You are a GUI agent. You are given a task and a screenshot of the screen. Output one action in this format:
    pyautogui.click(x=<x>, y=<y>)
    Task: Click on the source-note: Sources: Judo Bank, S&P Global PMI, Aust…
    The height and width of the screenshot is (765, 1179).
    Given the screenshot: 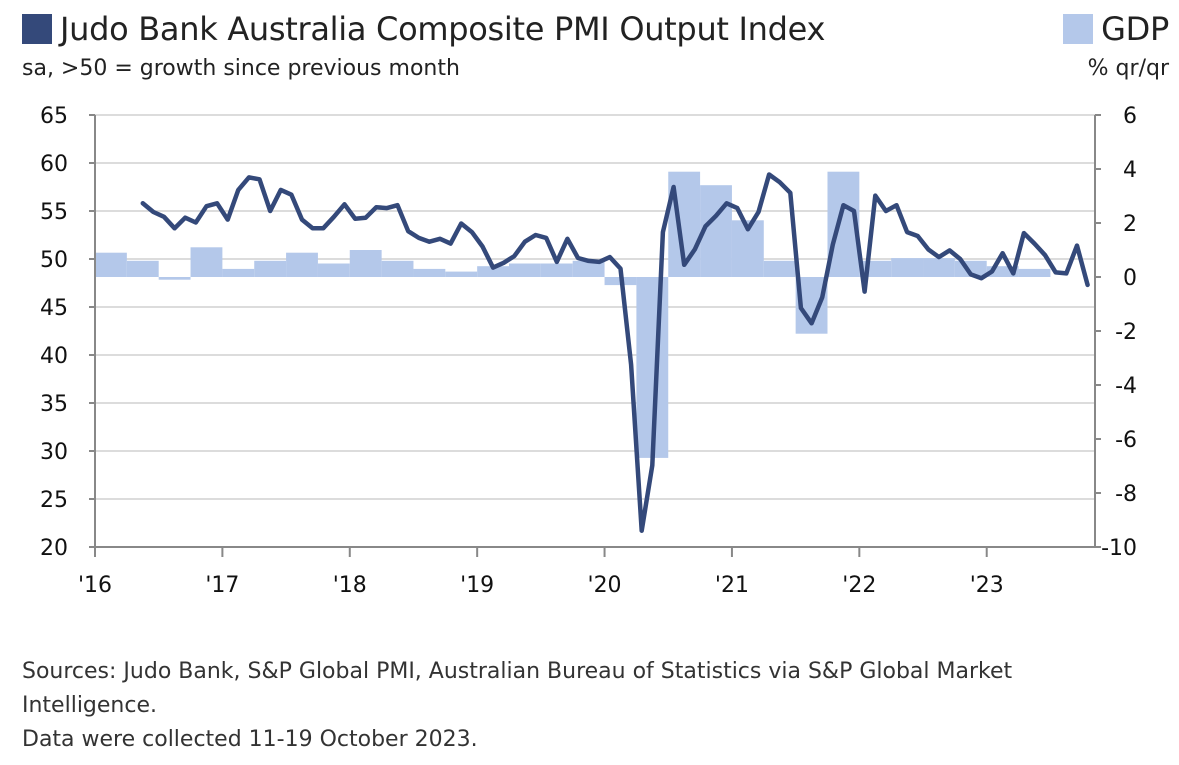 What is the action you would take?
    pyautogui.click(x=517, y=688)
    